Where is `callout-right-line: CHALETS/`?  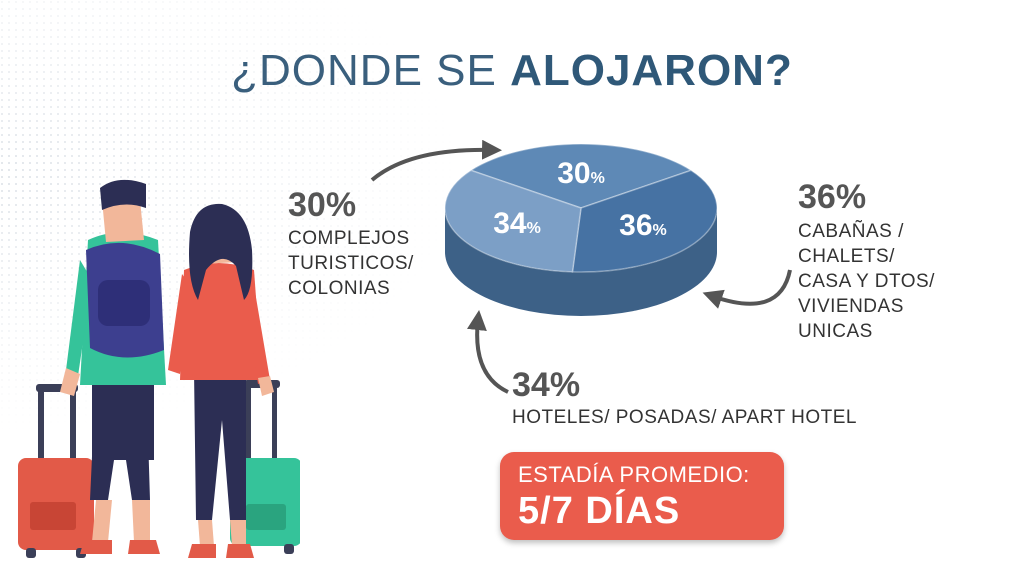
callout-right-line: CHALETS/ is located at coordinates (846, 256).